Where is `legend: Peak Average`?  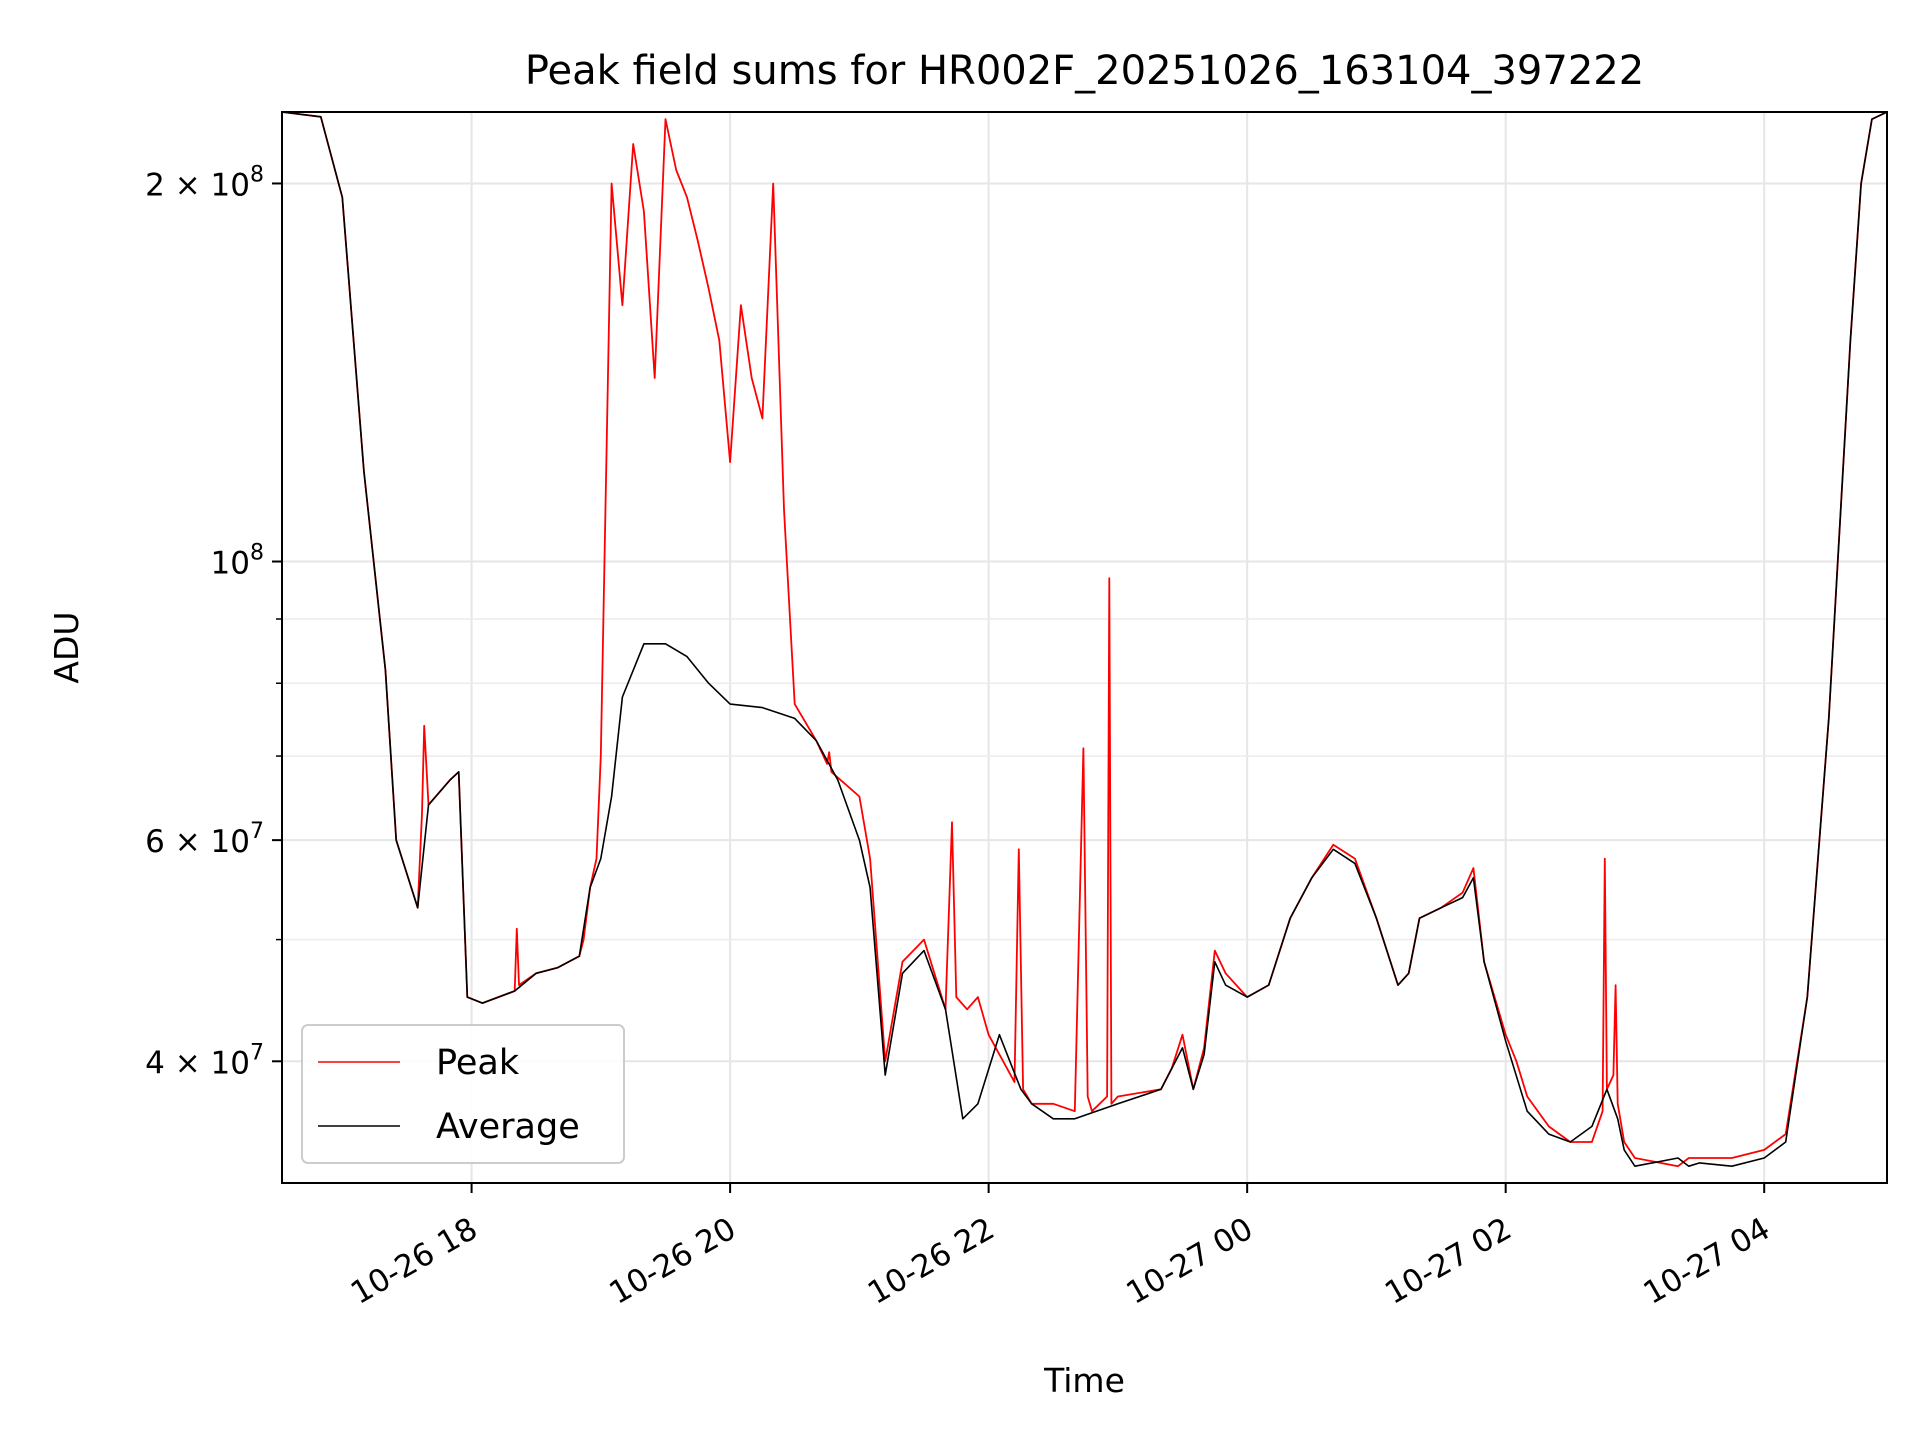 legend: Peak Average is located at coordinates (463, 1094).